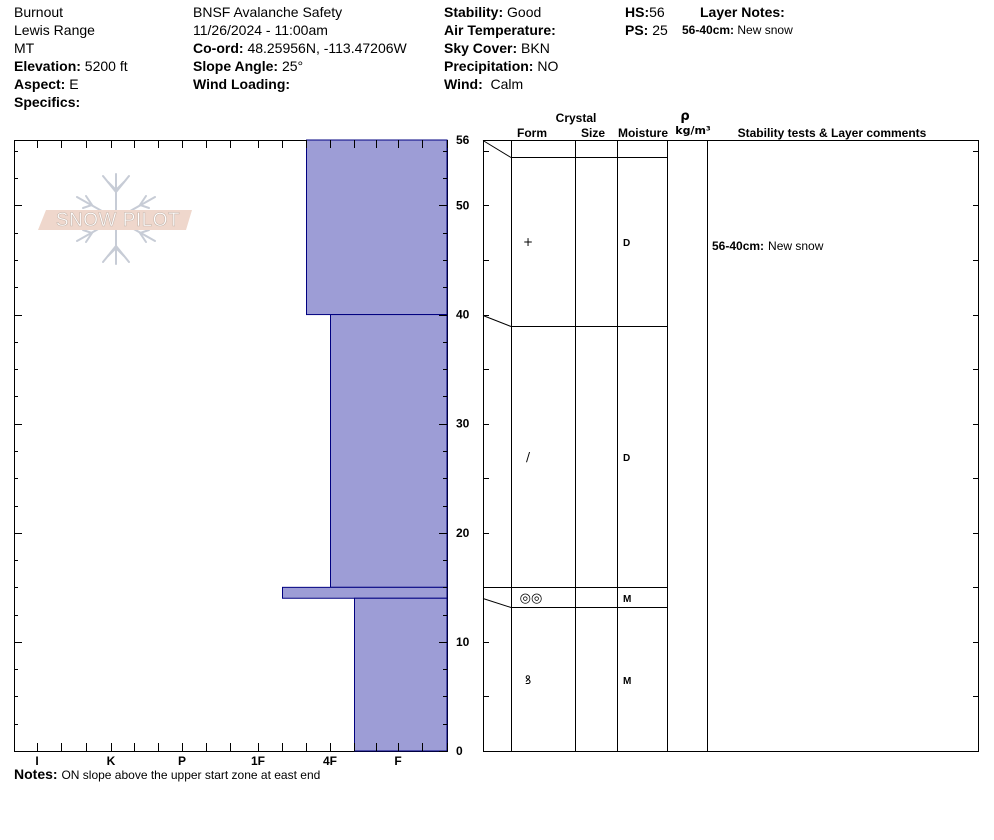 The height and width of the screenshot is (840, 994). I want to click on air-temp-field: Air Temperature:, so click(501, 30).